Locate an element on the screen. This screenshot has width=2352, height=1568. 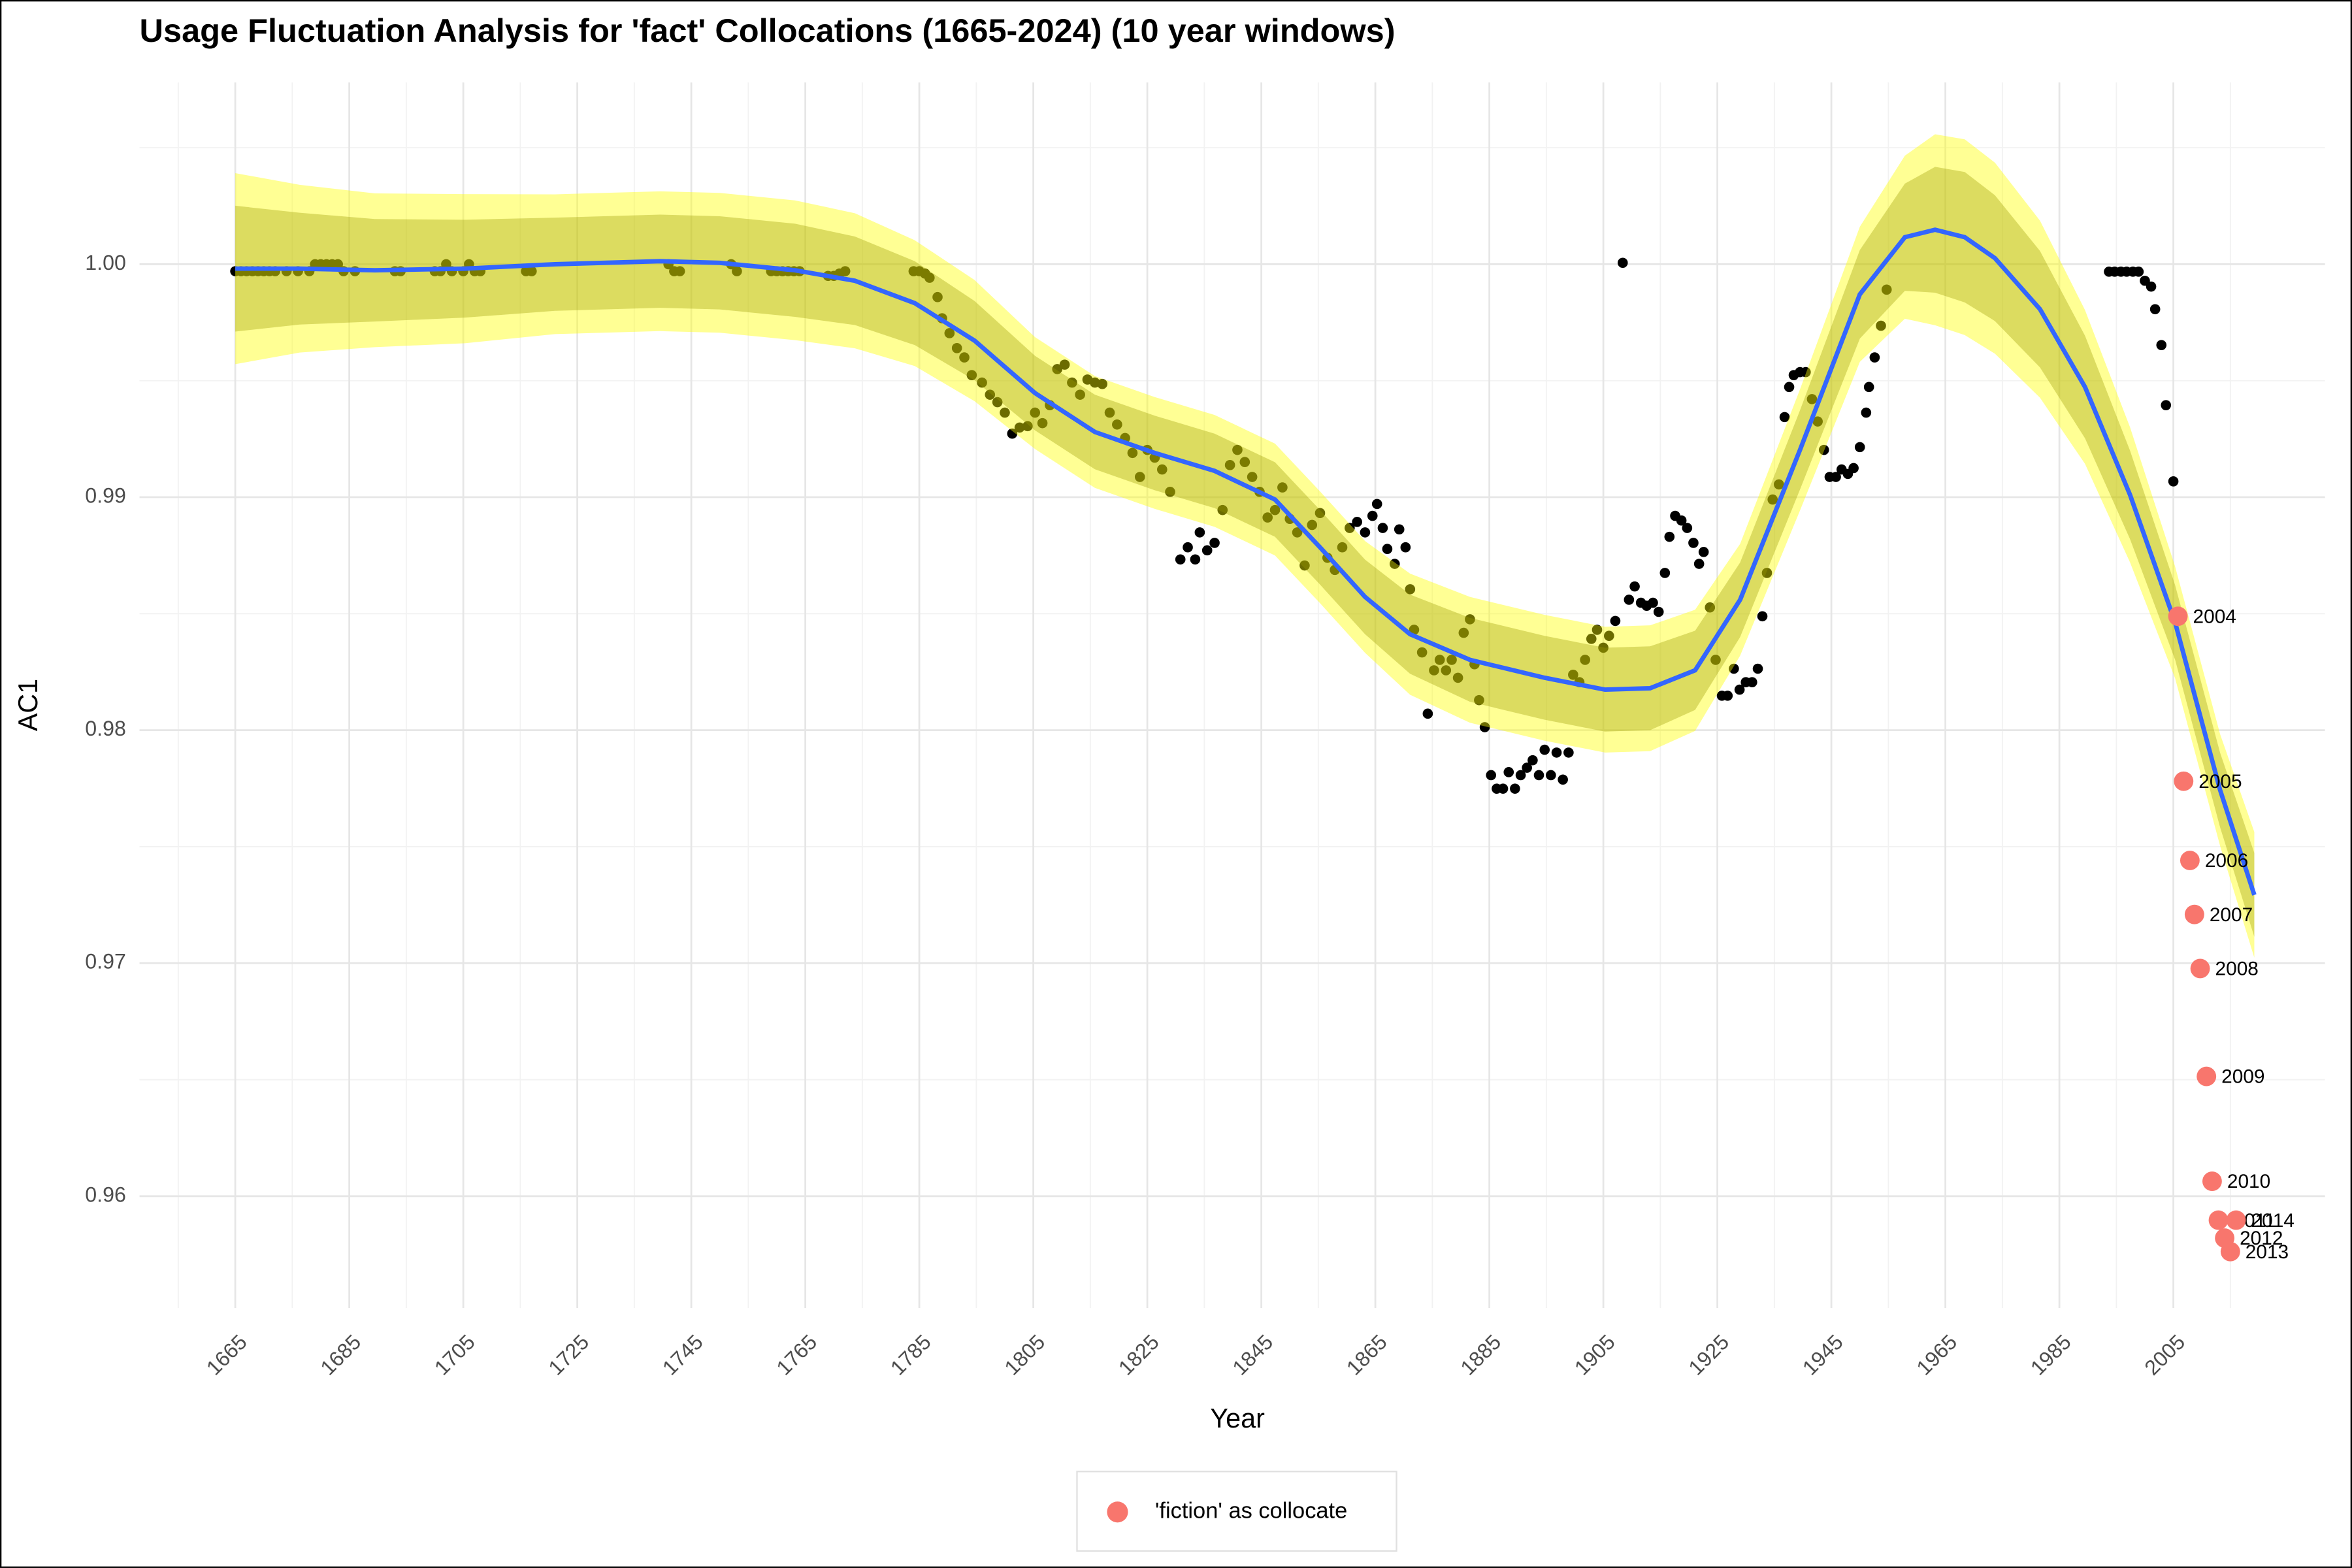
y-tick-label: 0.96 is located at coordinates (105, 1194).